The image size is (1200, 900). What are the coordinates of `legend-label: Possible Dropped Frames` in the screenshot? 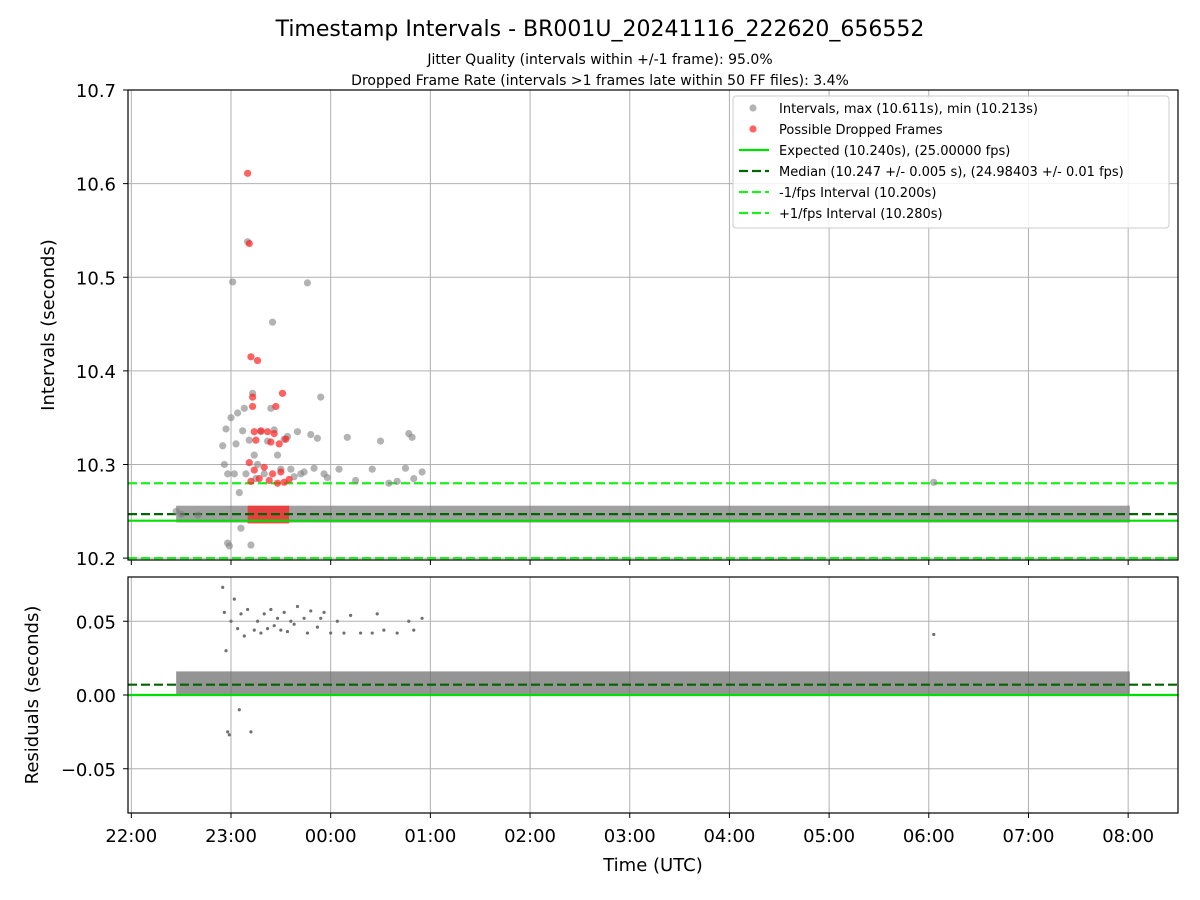 It's located at (861, 130).